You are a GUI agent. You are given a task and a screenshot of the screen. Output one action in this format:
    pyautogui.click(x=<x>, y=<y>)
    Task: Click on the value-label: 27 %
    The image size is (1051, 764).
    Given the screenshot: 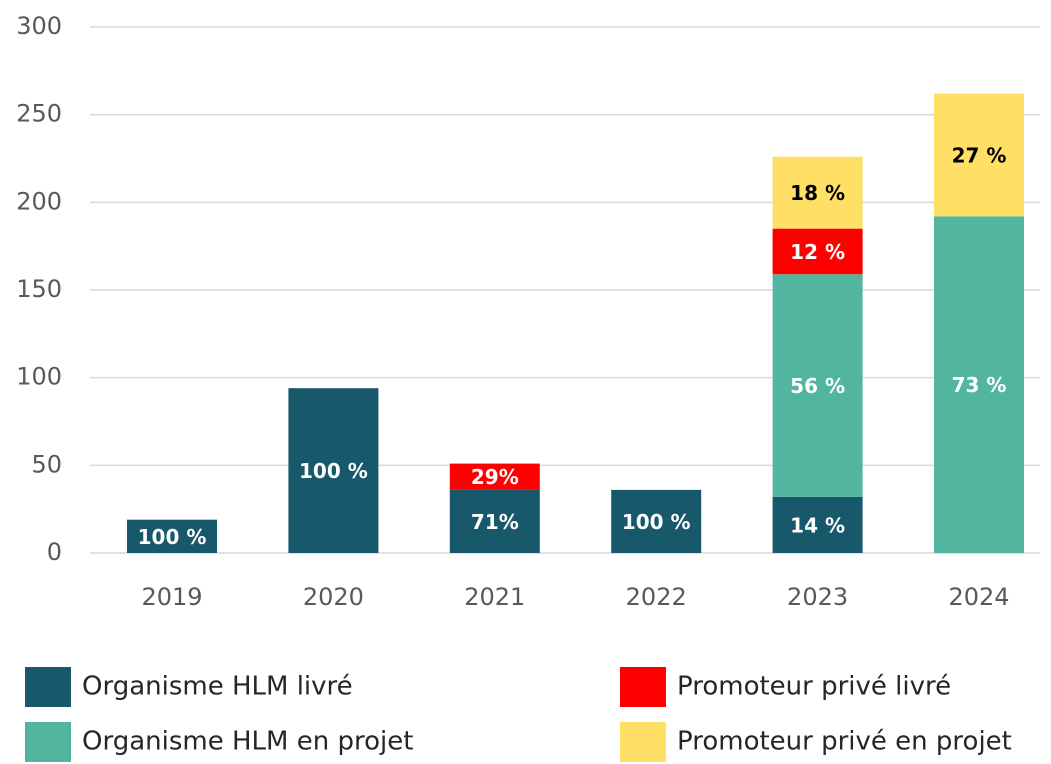 What is the action you would take?
    pyautogui.click(x=979, y=155)
    